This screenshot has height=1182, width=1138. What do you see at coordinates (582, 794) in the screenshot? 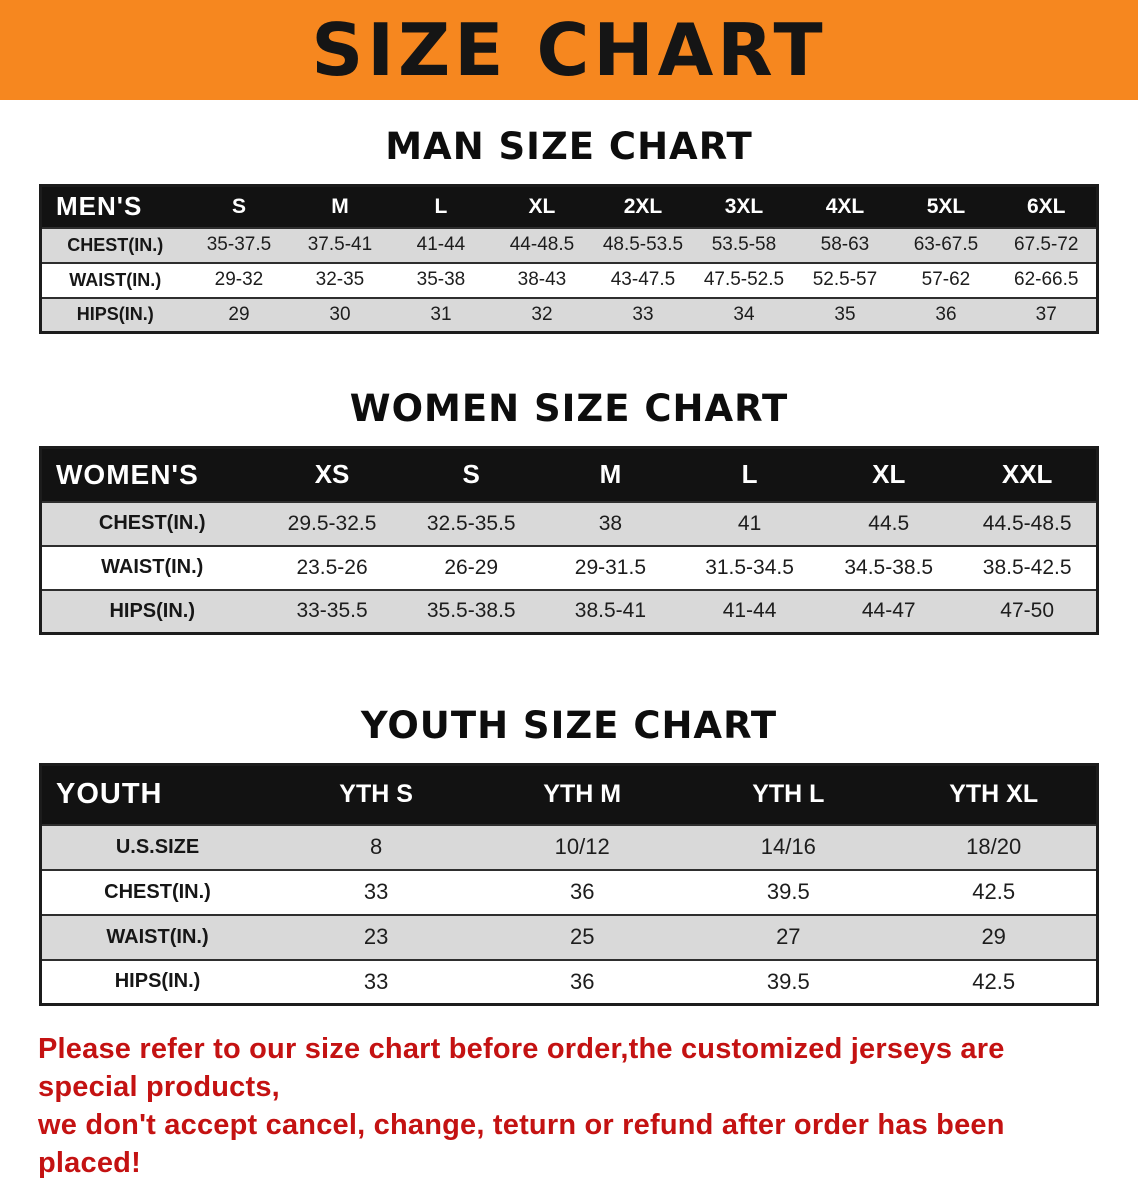
I see `column-header: YTH M` at bounding box center [582, 794].